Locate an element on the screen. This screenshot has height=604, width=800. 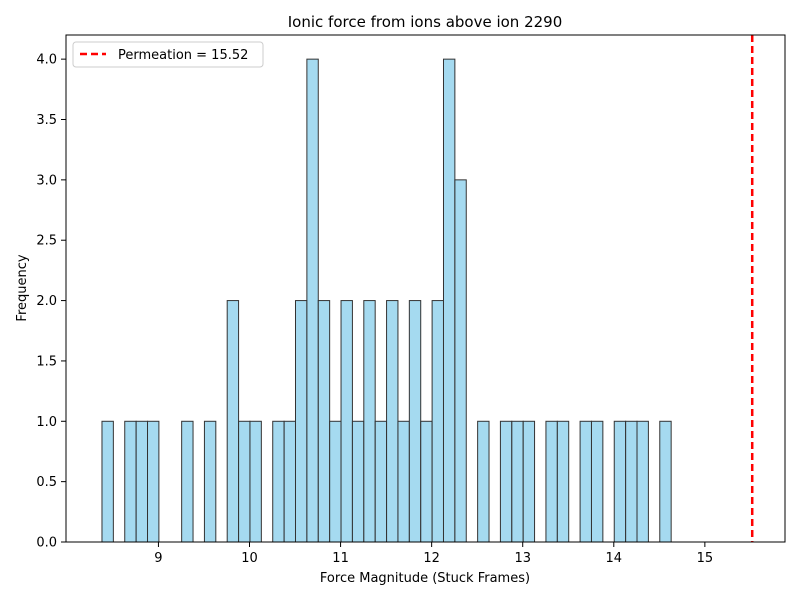
x-tick-label: 13 is located at coordinates (522, 558).